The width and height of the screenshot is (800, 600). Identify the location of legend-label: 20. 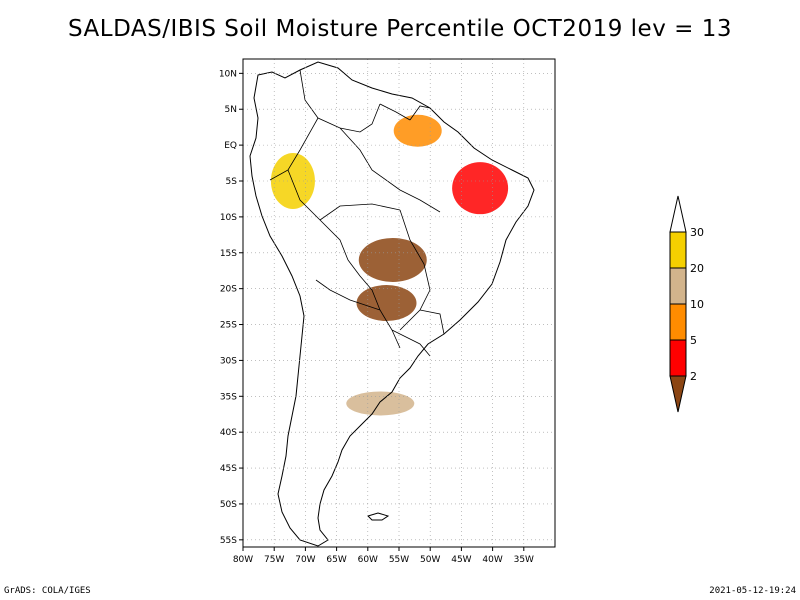
(697, 268).